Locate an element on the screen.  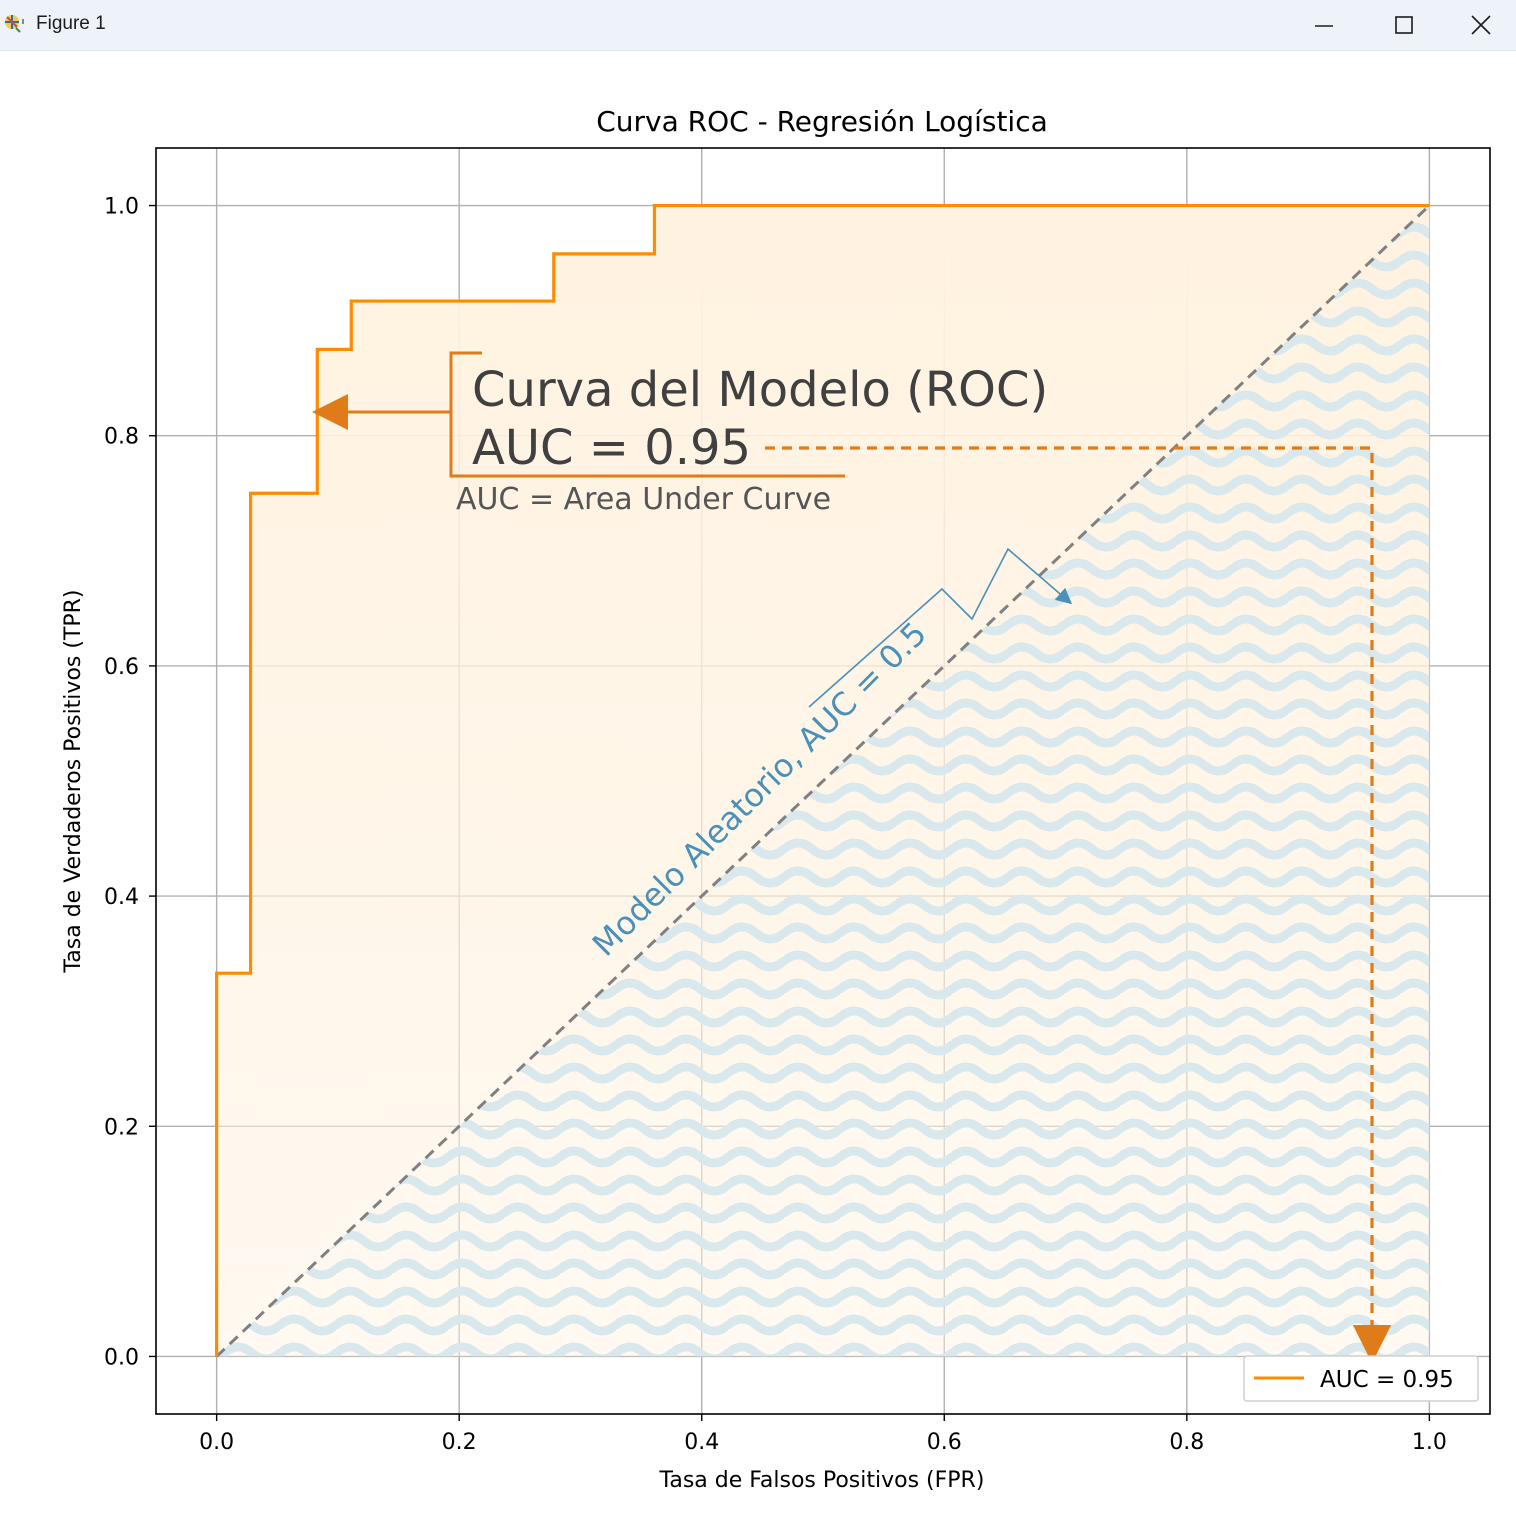
y-tick-label: 1.0 is located at coordinates (121, 207).